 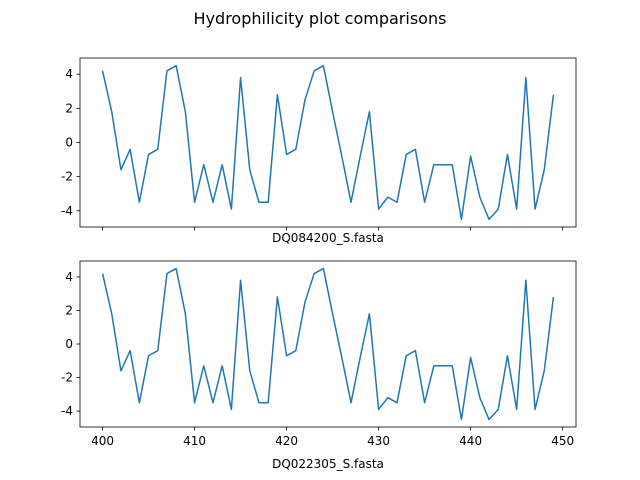 What do you see at coordinates (562, 441) in the screenshot?
I see `x-tick-label: 450` at bounding box center [562, 441].